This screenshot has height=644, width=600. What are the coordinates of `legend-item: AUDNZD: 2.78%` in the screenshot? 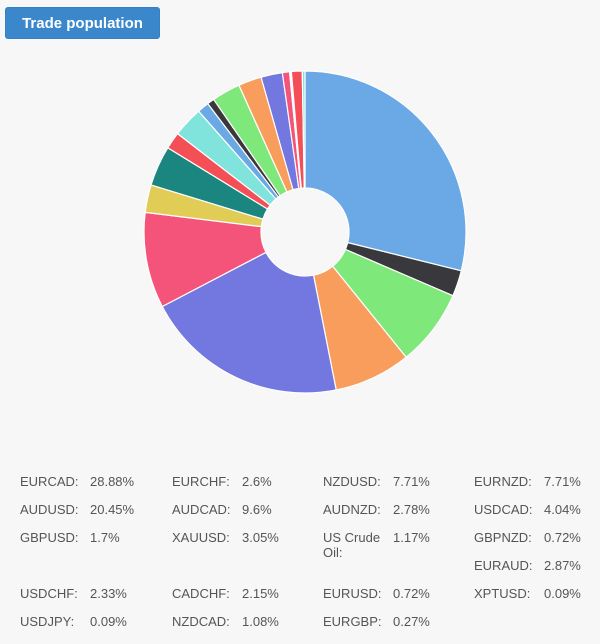 It's located at (393, 517).